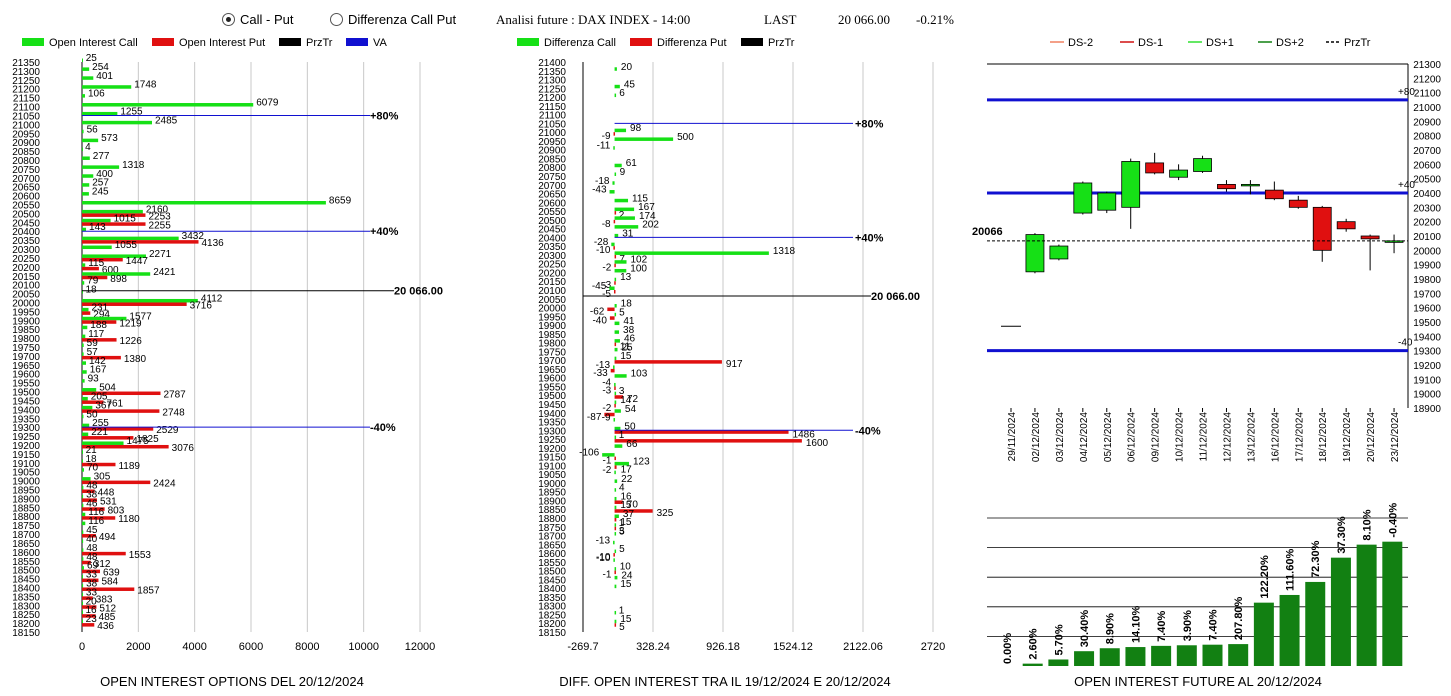 The height and width of the screenshot is (696, 1451). What do you see at coordinates (26, 464) in the screenshot?
I see `y-tick-label: 19100` at bounding box center [26, 464].